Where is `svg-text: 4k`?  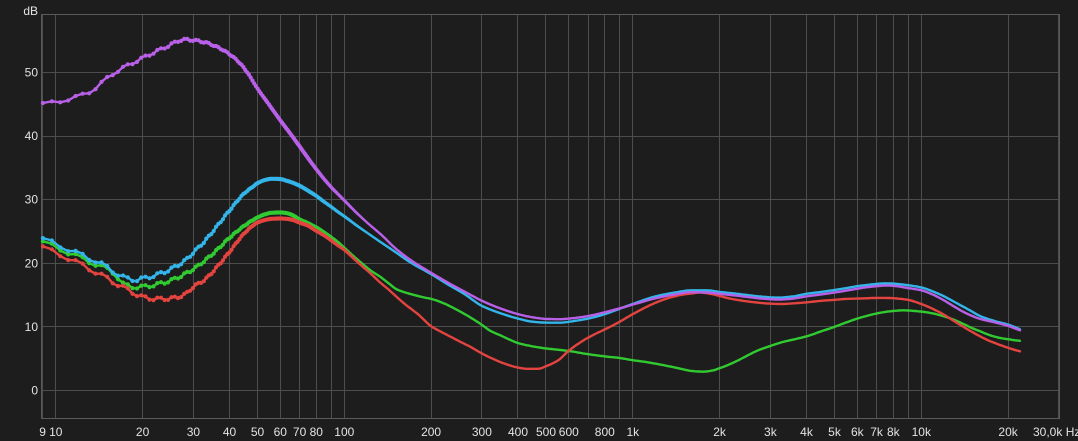
svg-text: 4k is located at coordinates (807, 432).